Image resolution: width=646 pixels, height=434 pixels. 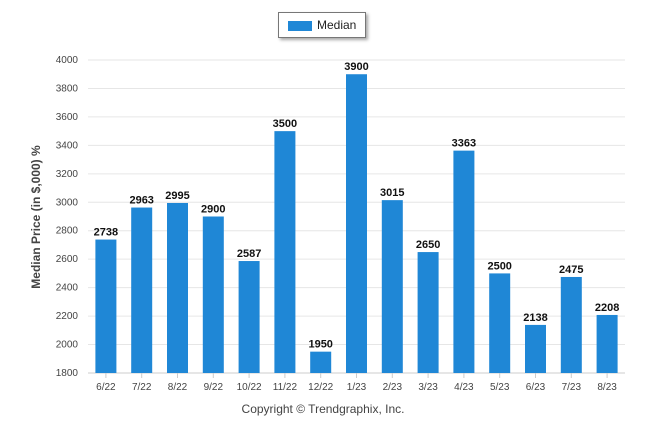 I want to click on x-tick-label-8/22: 8/22, so click(x=178, y=387).